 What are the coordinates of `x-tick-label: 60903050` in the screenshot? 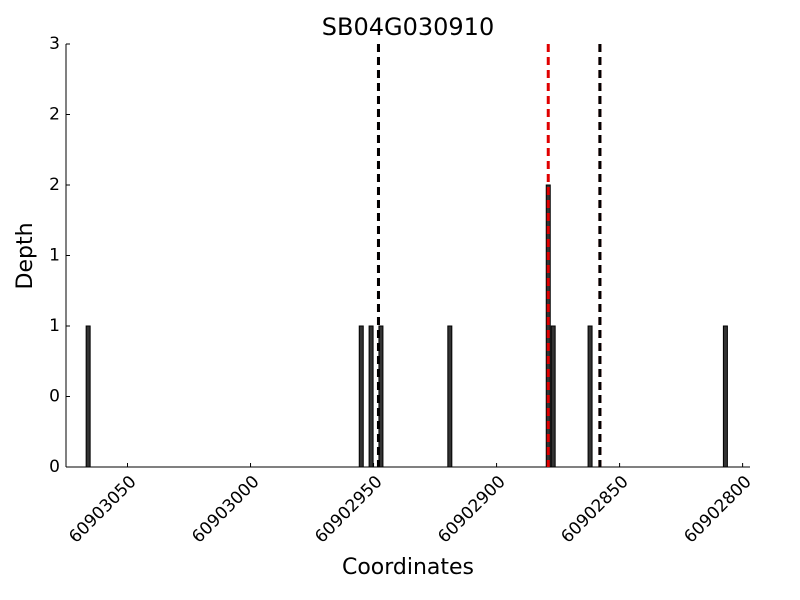 It's located at (102, 509).